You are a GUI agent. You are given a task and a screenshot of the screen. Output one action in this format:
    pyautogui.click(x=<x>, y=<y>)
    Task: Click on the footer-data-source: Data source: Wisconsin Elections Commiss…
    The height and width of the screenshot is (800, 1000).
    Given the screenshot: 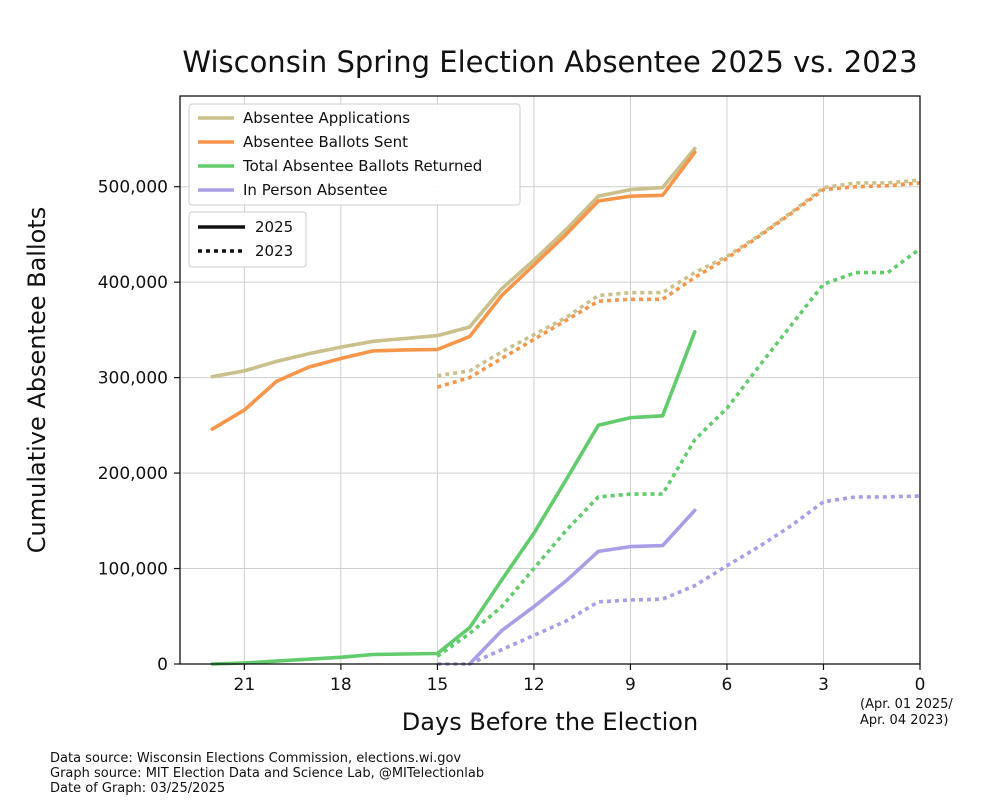 What is the action you would take?
    pyautogui.click(x=256, y=758)
    